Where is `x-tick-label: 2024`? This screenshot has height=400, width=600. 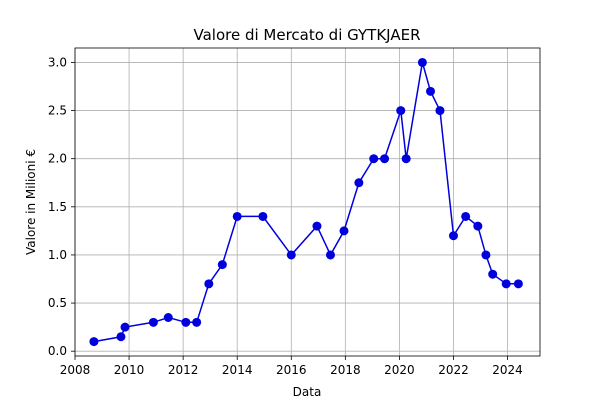
x-tick-label: 2024 is located at coordinates (507, 370).